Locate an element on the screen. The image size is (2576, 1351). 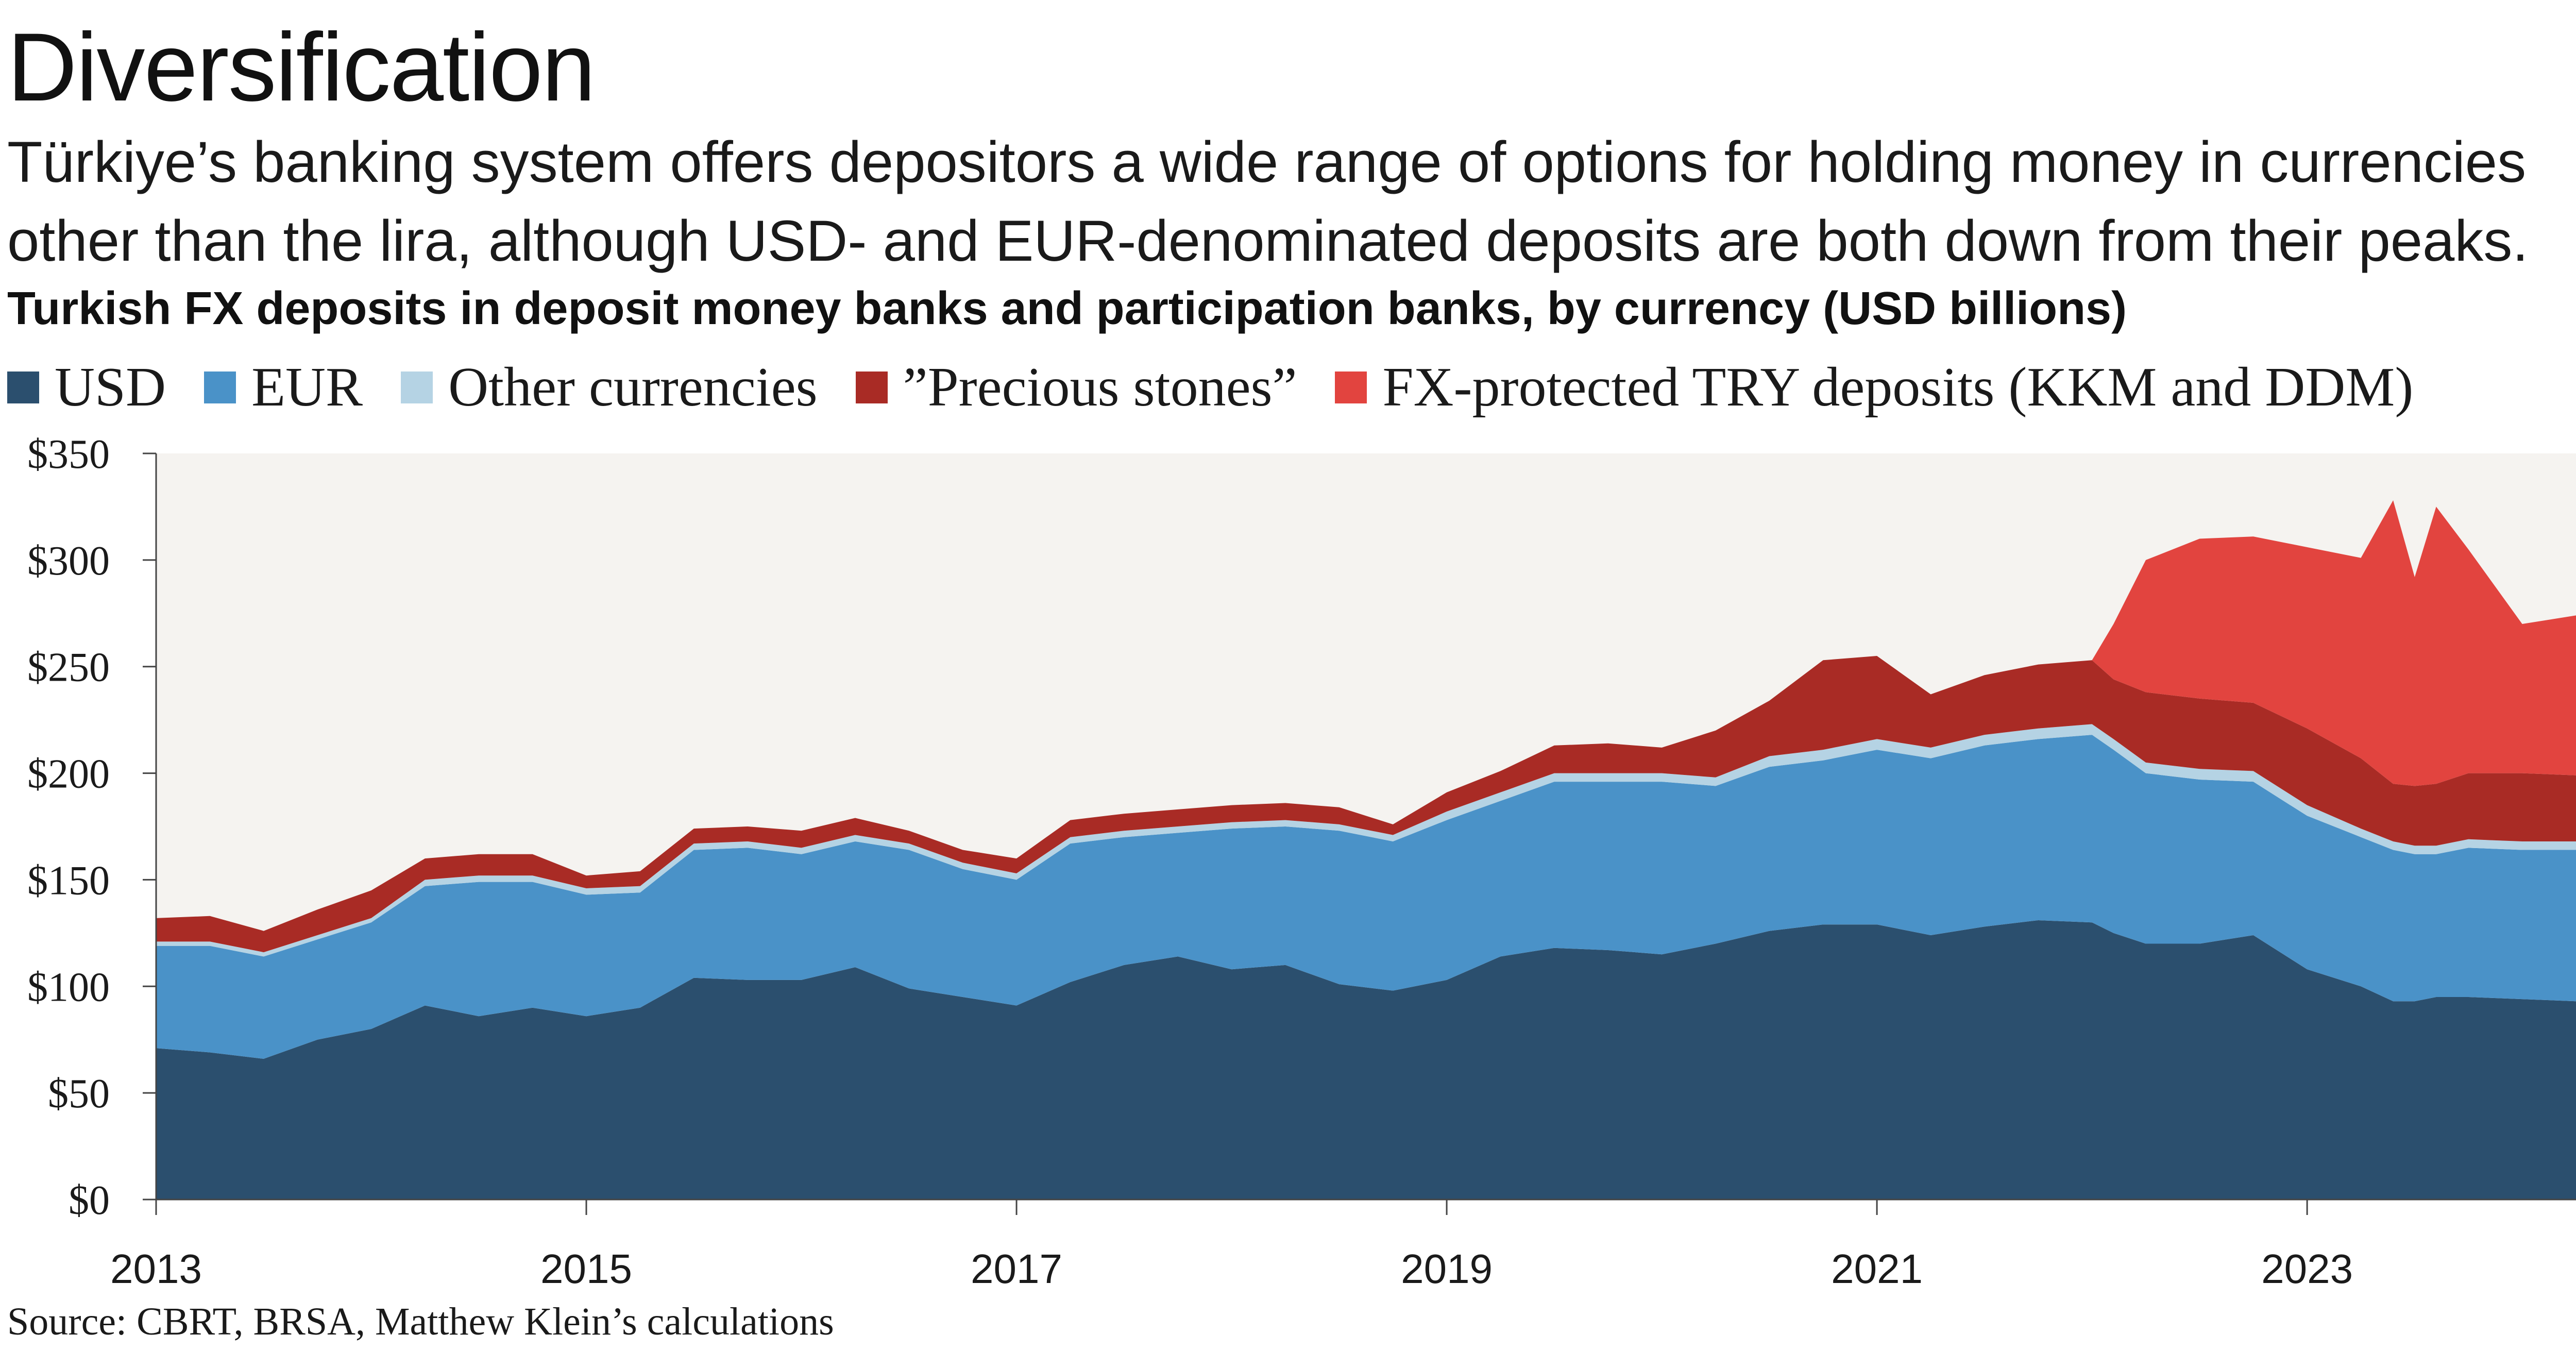
chart-title: Diversification is located at coordinates (301, 67).